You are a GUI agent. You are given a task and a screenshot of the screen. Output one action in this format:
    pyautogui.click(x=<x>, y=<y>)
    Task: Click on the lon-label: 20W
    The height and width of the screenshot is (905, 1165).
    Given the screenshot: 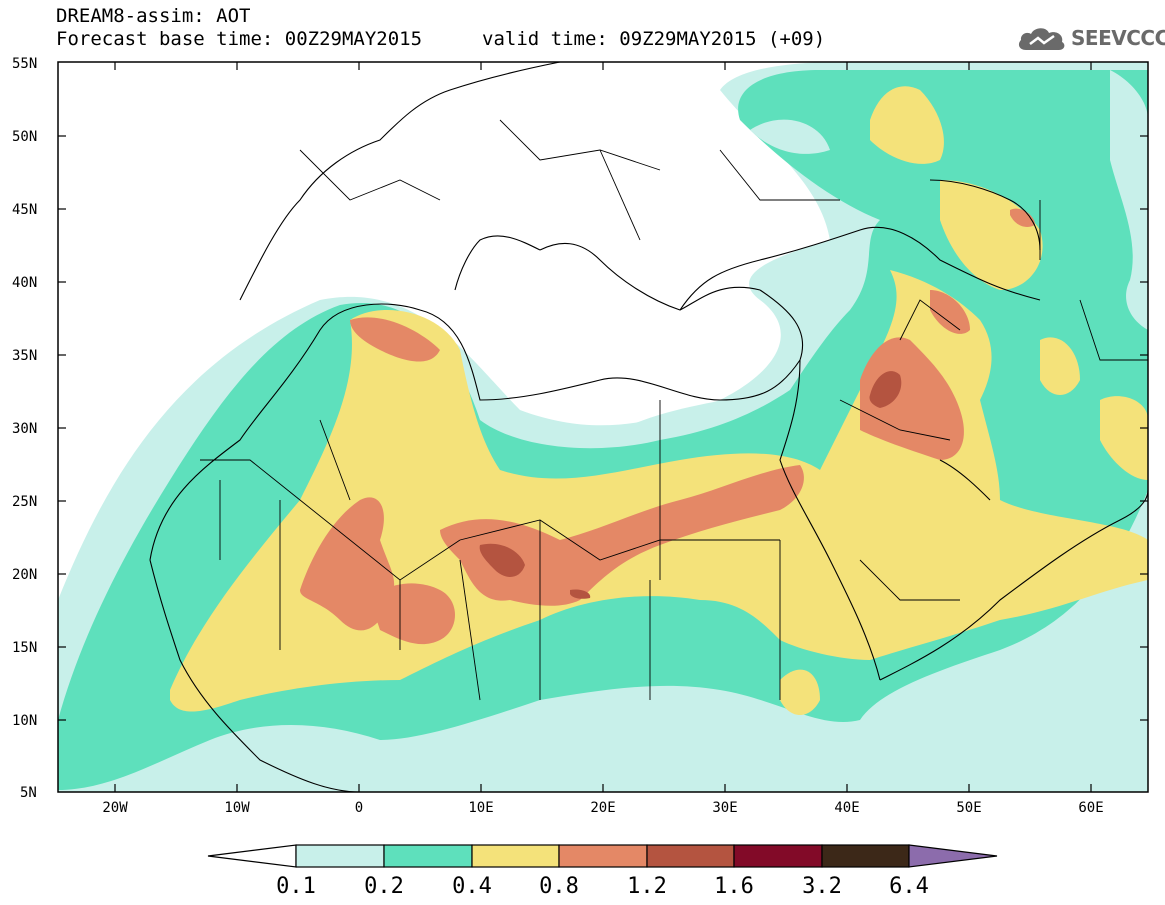 What is the action you would take?
    pyautogui.click(x=115, y=808)
    